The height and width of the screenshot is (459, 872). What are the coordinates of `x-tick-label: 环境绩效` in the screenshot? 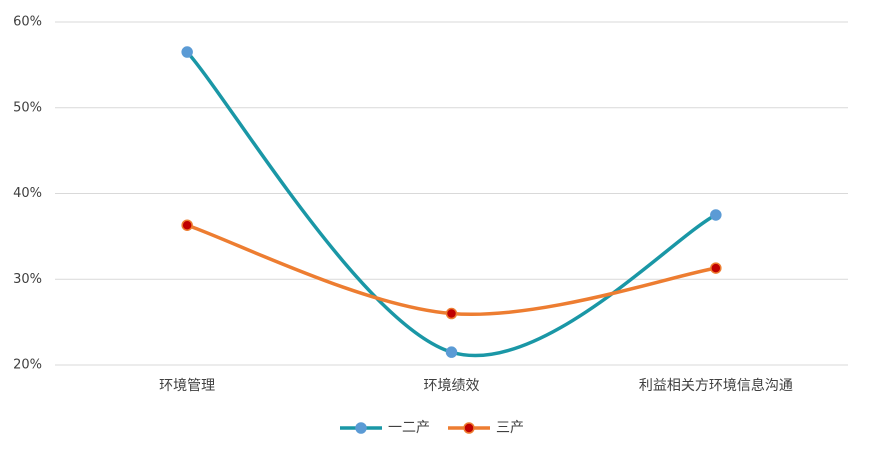 It's located at (452, 386).